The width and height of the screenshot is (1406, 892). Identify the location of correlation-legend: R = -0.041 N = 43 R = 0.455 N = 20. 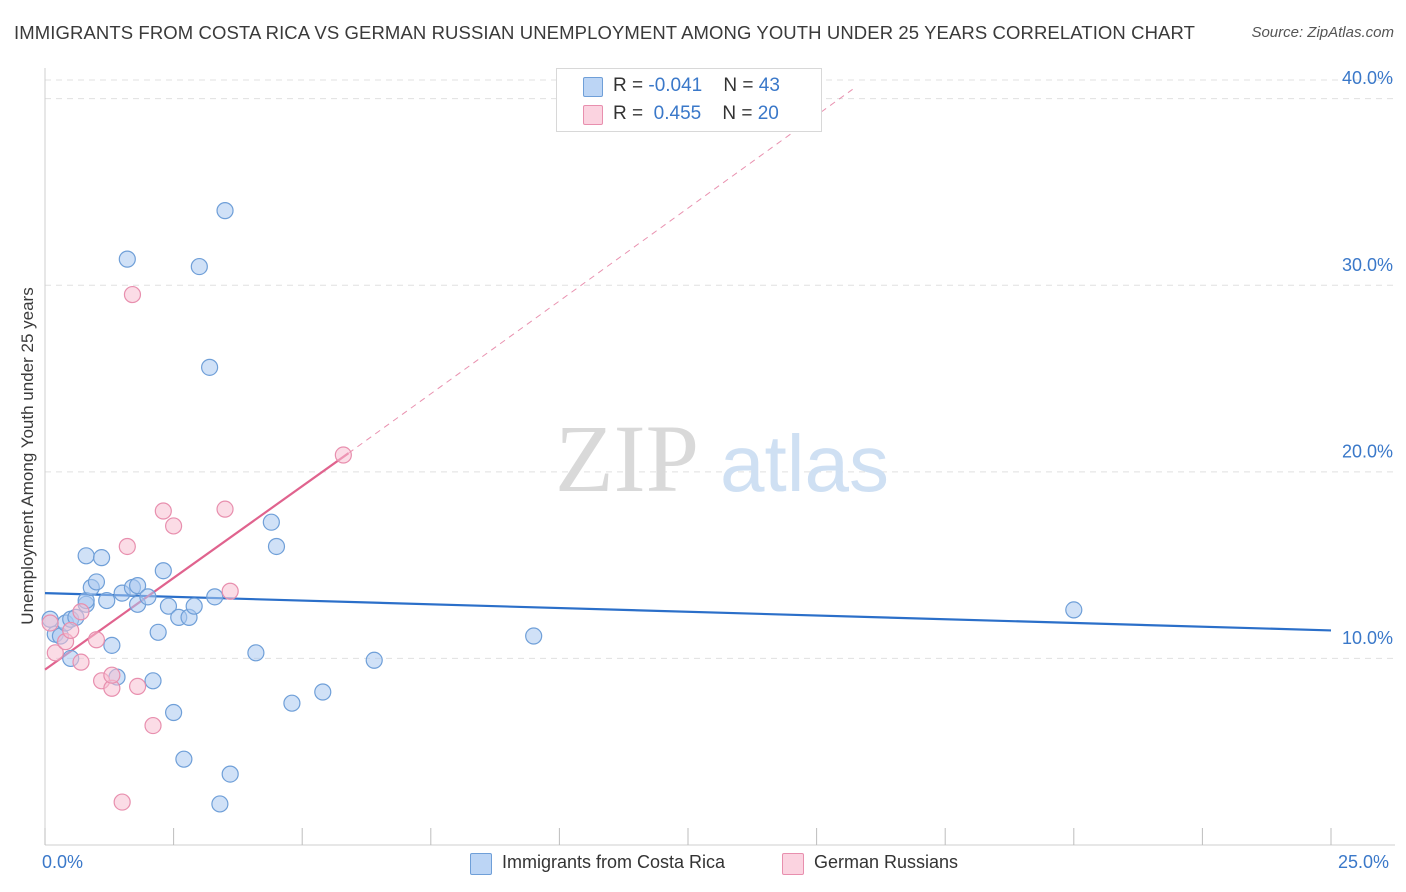
(689, 100).